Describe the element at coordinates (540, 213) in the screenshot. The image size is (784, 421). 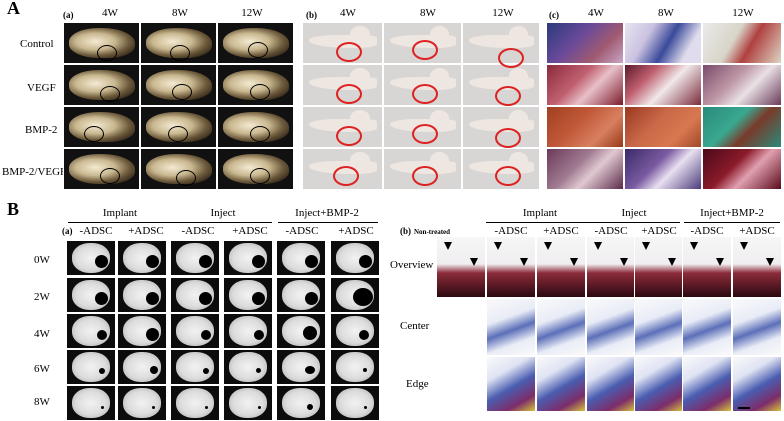
I see `bb-group-implant: Implant` at that location.